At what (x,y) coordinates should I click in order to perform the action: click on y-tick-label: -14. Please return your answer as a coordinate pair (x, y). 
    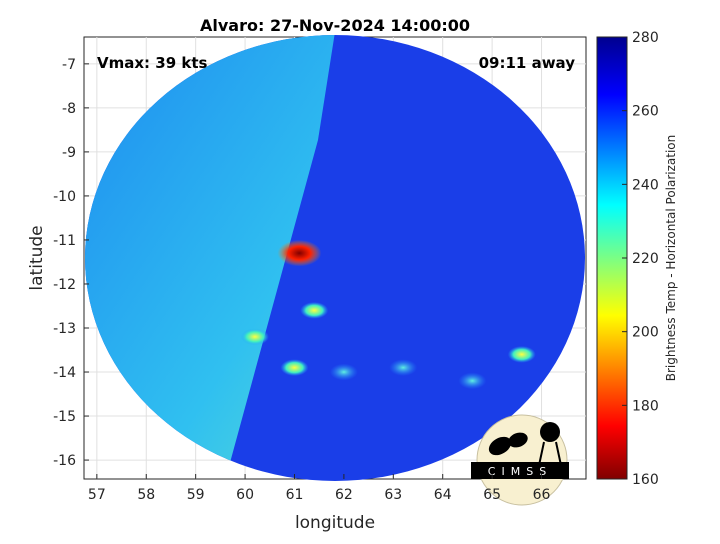
    Looking at the image, I should click on (64, 373).